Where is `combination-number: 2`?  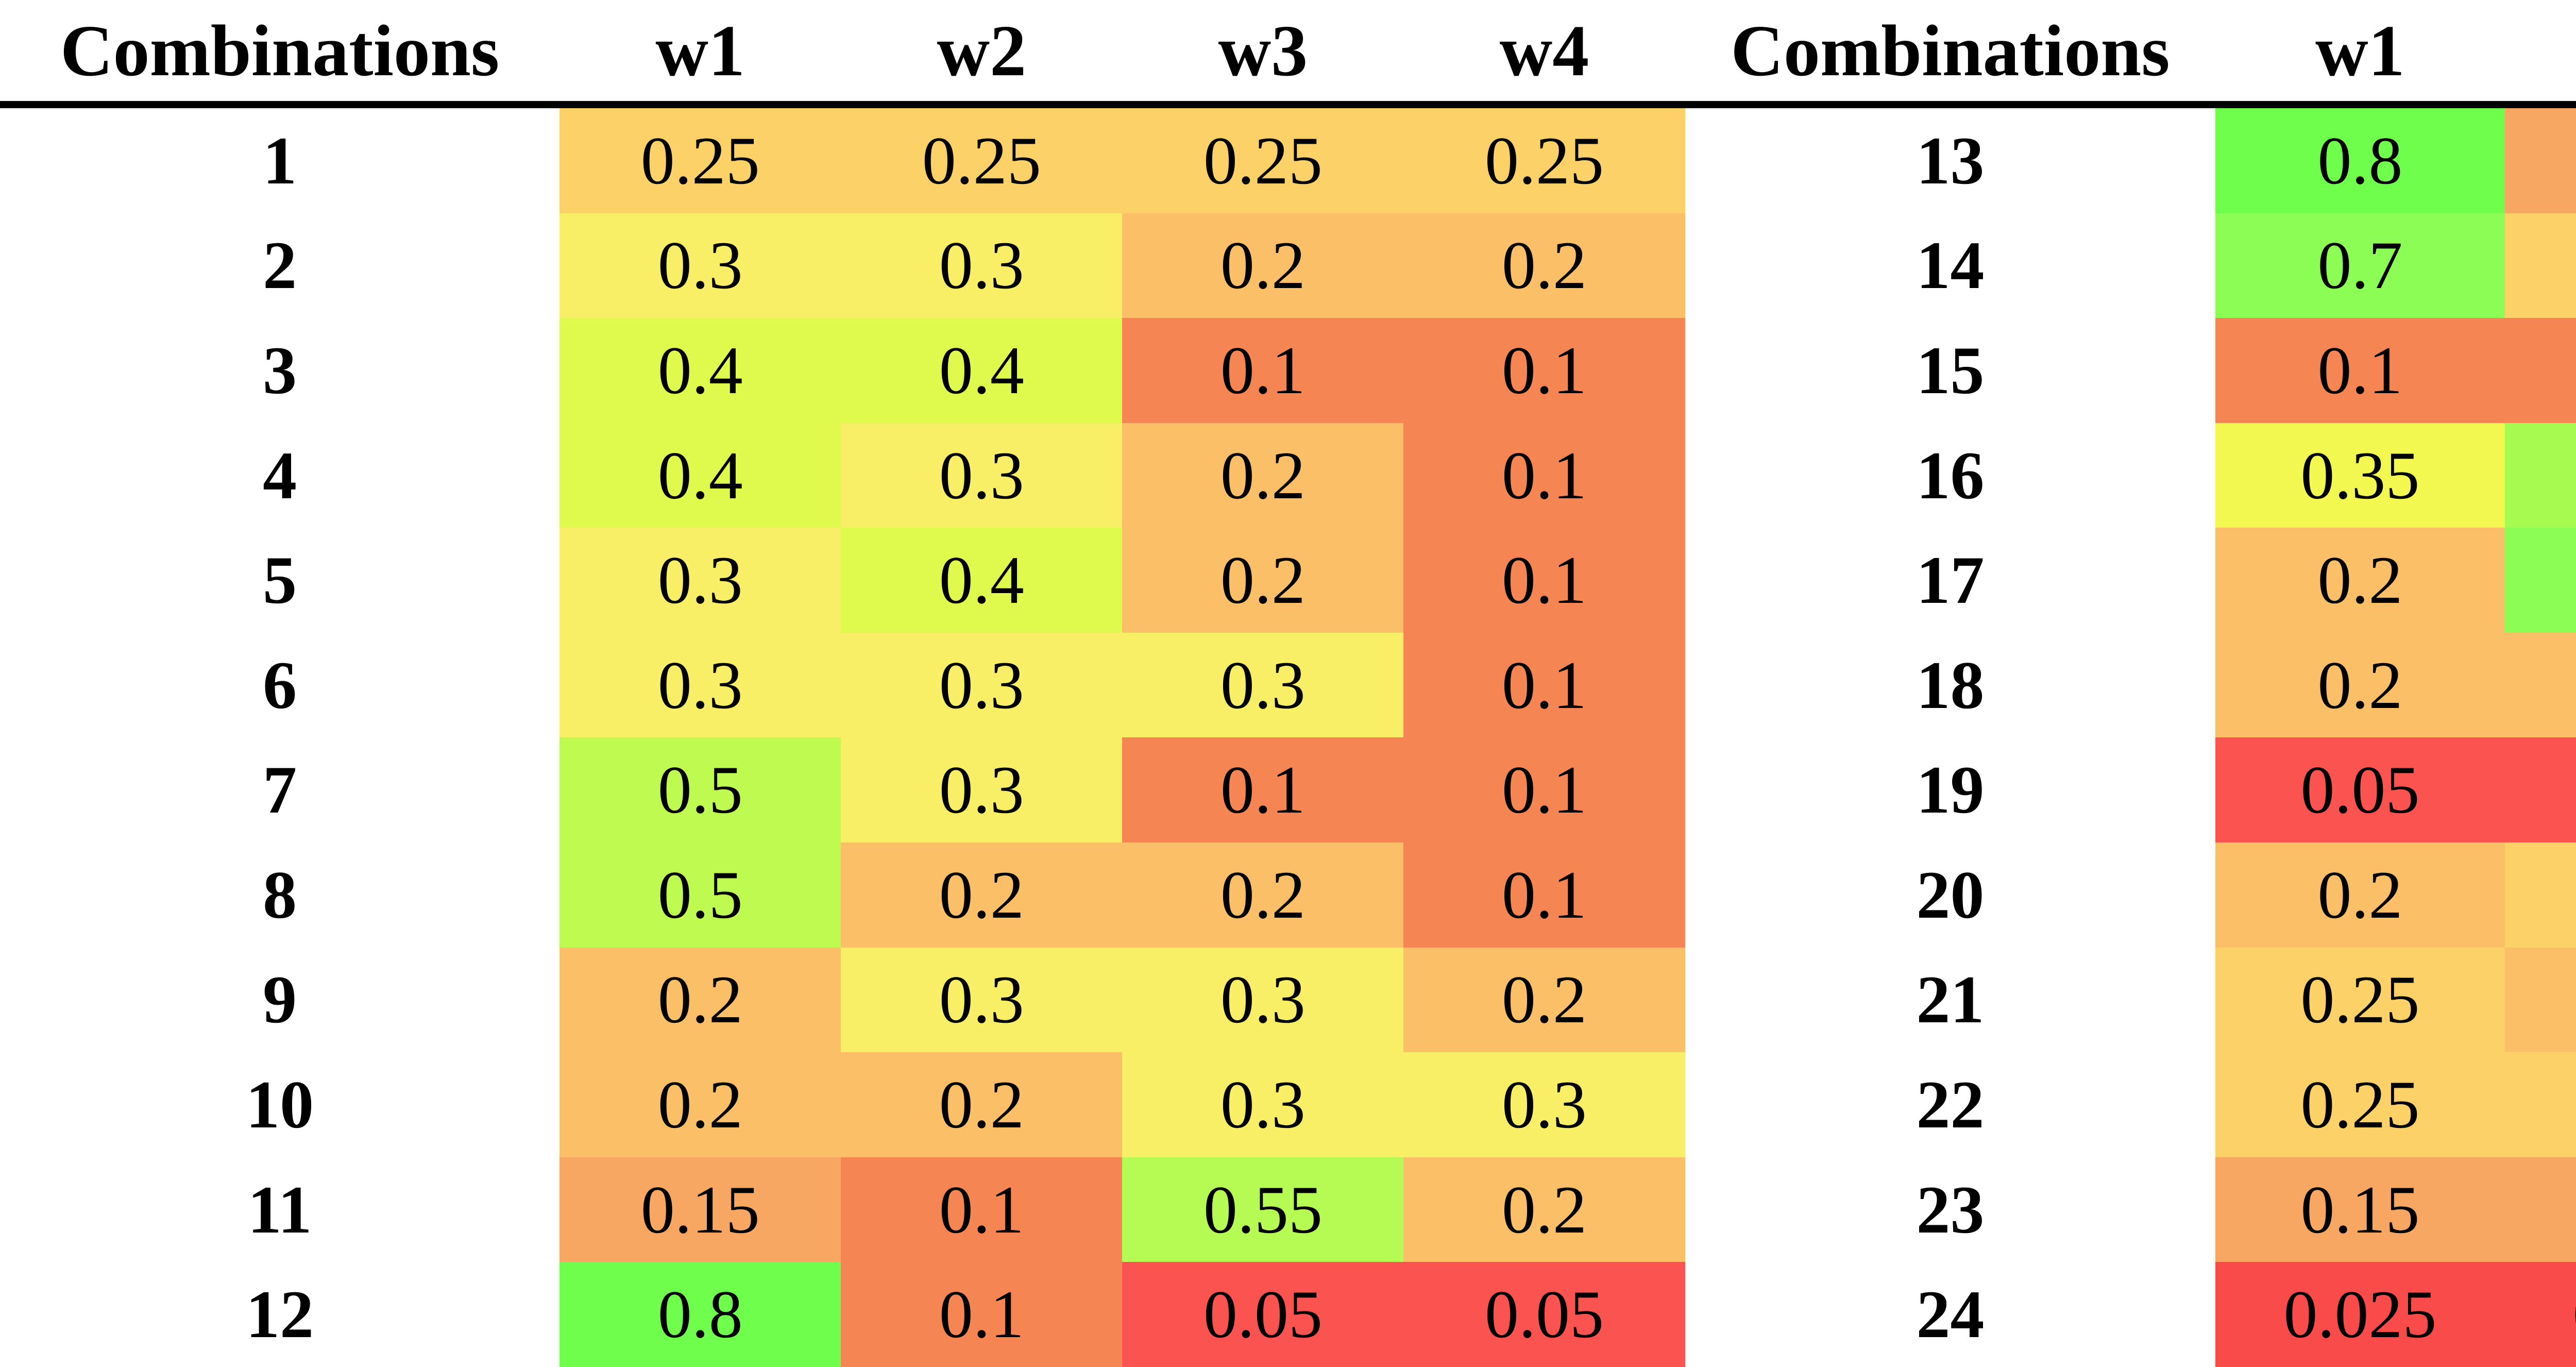 combination-number: 2 is located at coordinates (280, 265).